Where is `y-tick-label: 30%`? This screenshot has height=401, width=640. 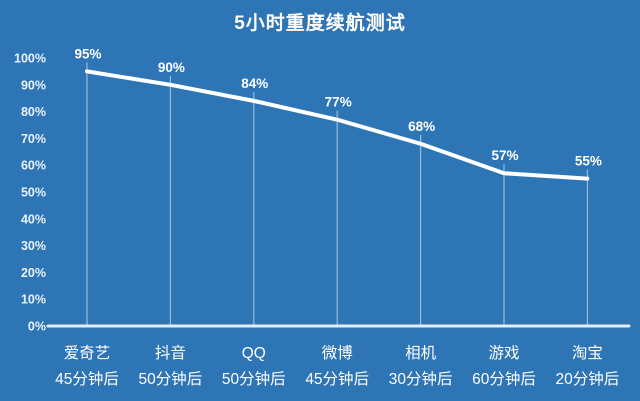
y-tick-label: 30% is located at coordinates (33, 246).